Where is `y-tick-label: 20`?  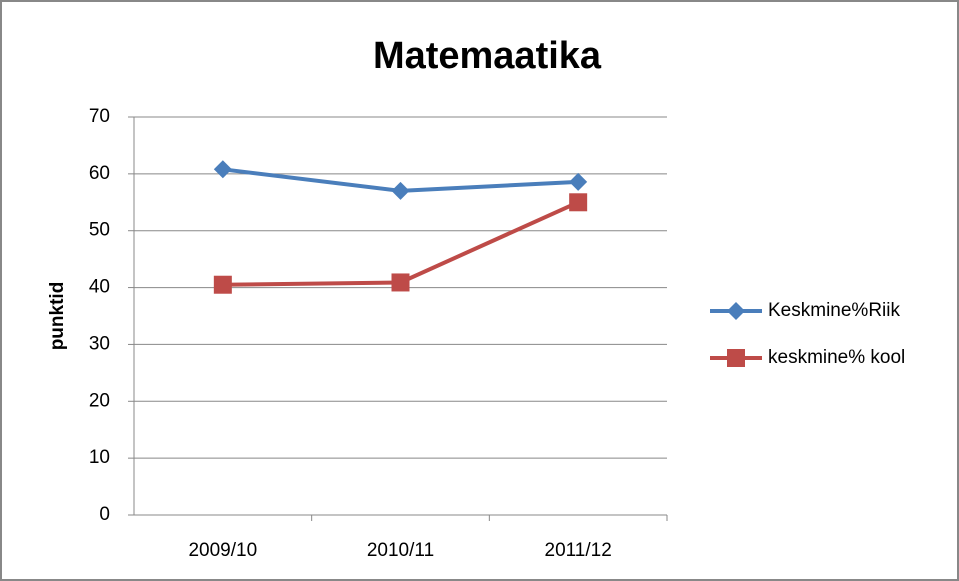 y-tick-label: 20 is located at coordinates (99, 400).